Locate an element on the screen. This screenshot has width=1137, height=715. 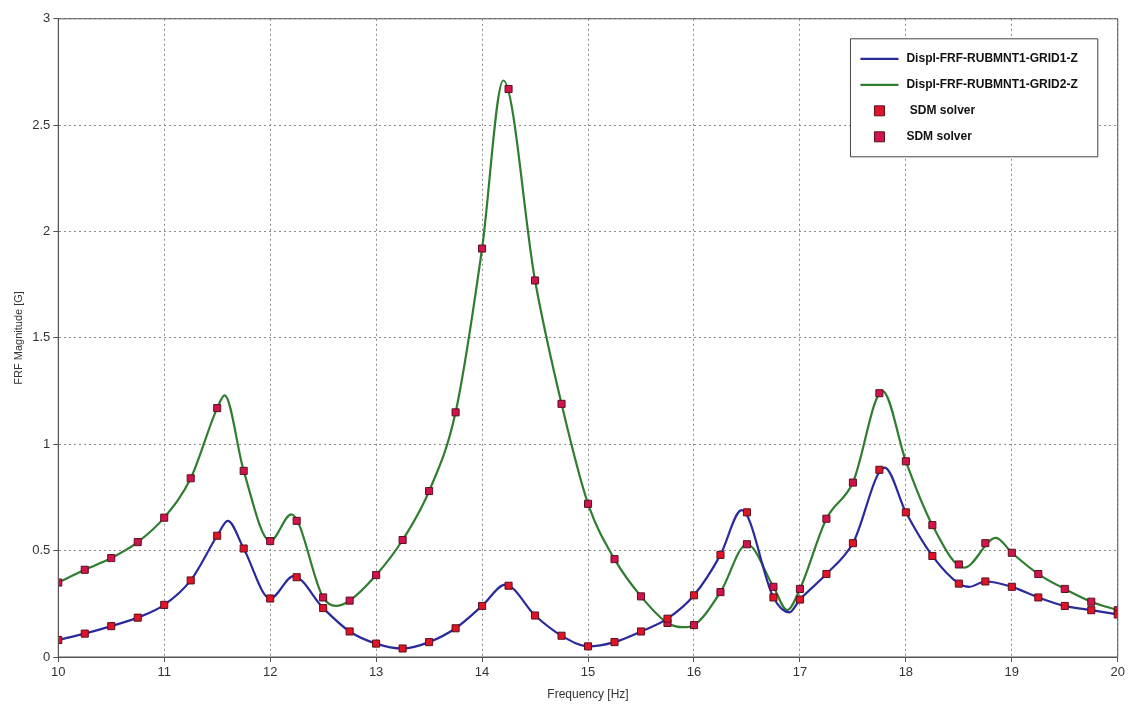
x-tick-label: 13 is located at coordinates (376, 672).